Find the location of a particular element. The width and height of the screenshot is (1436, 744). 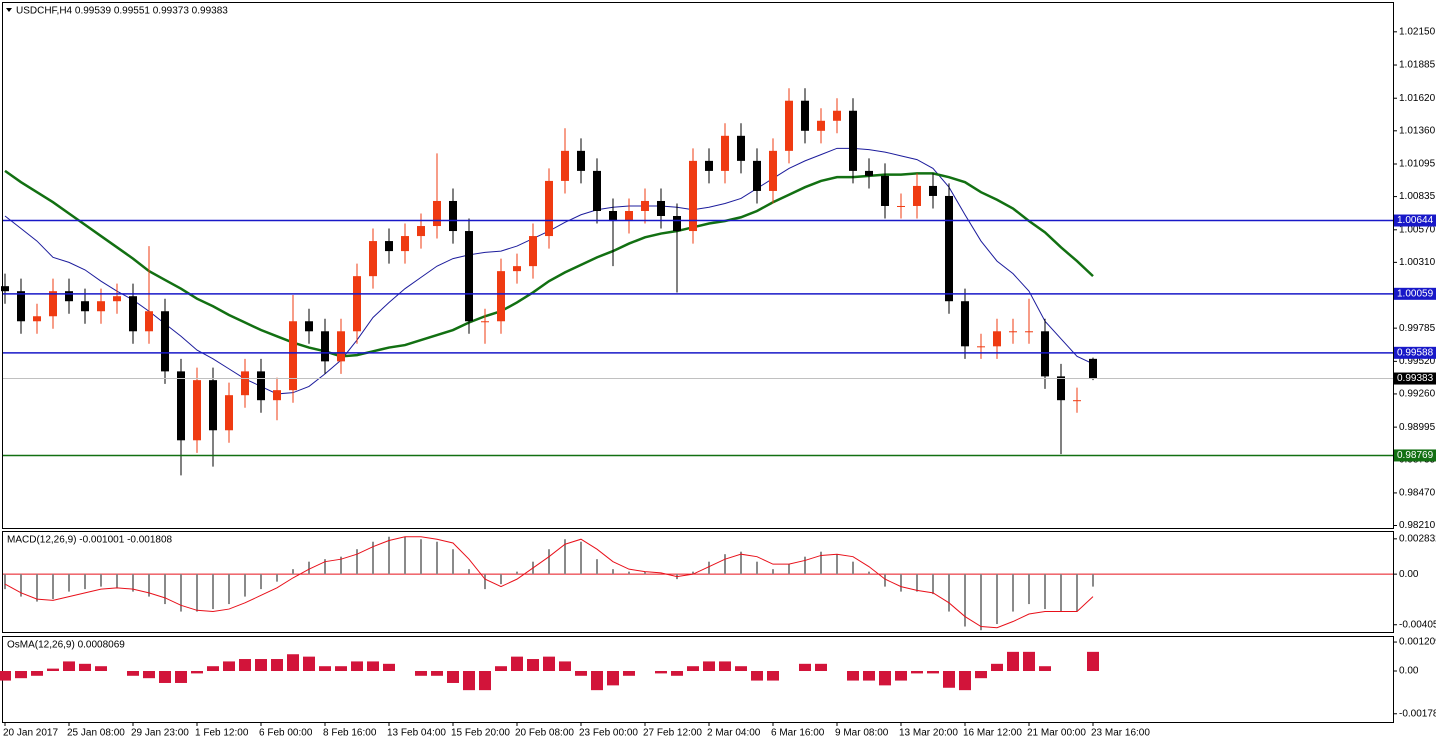

y-tick-label: -0.004058 is located at coordinates (1417, 624).